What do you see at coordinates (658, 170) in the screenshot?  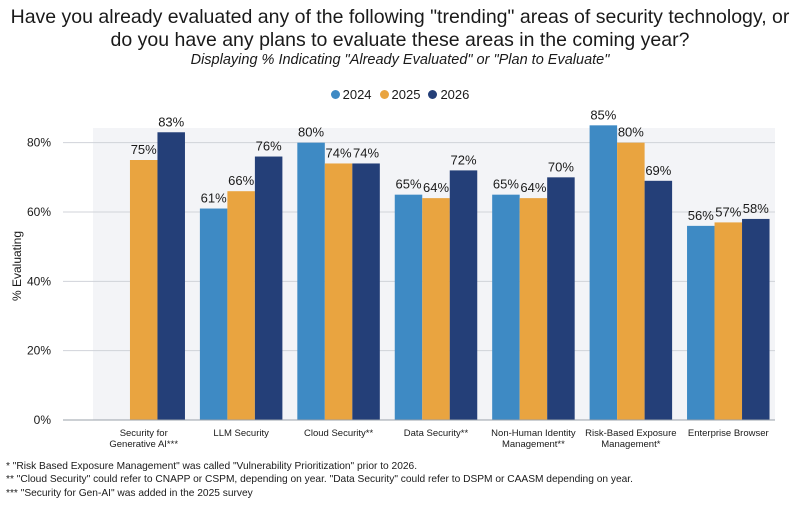 I see `data-label: 69%` at bounding box center [658, 170].